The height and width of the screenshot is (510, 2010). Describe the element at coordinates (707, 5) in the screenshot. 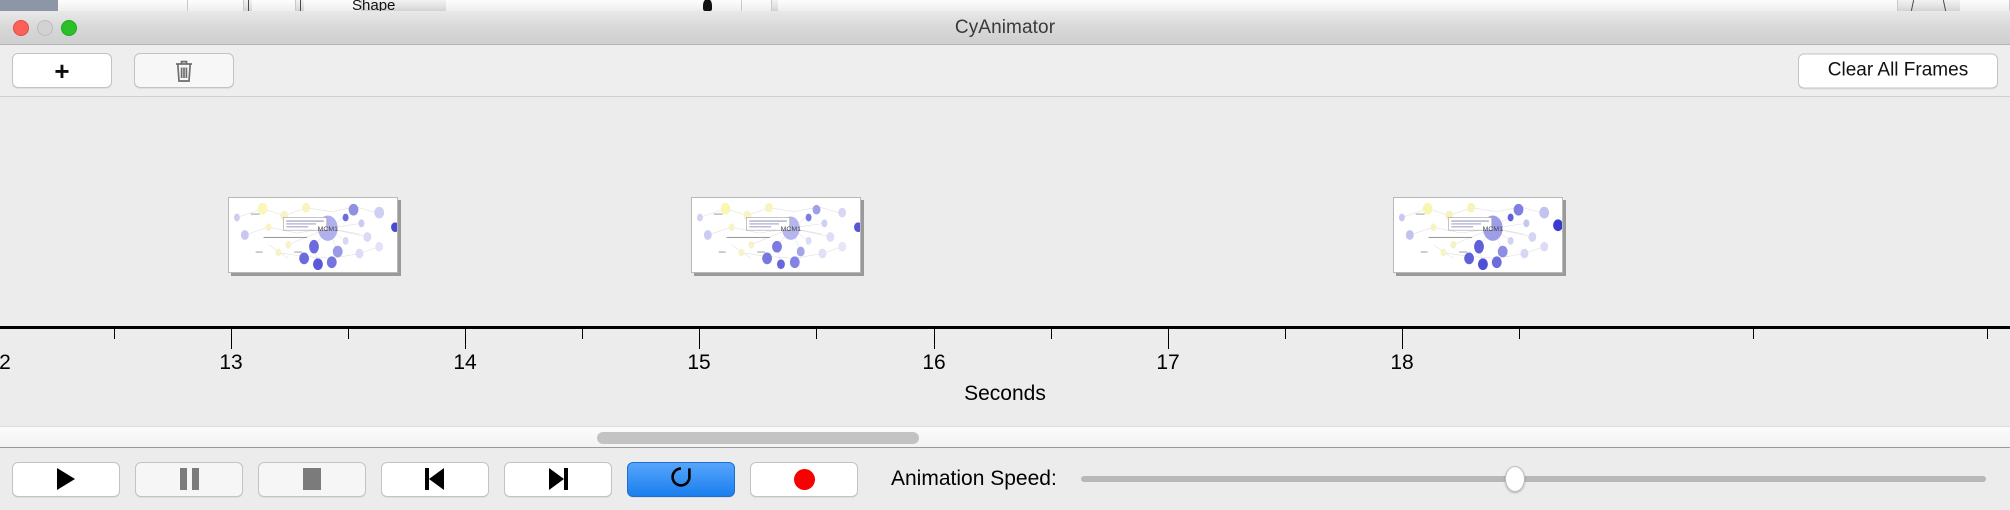

I see `background-glyph` at that location.